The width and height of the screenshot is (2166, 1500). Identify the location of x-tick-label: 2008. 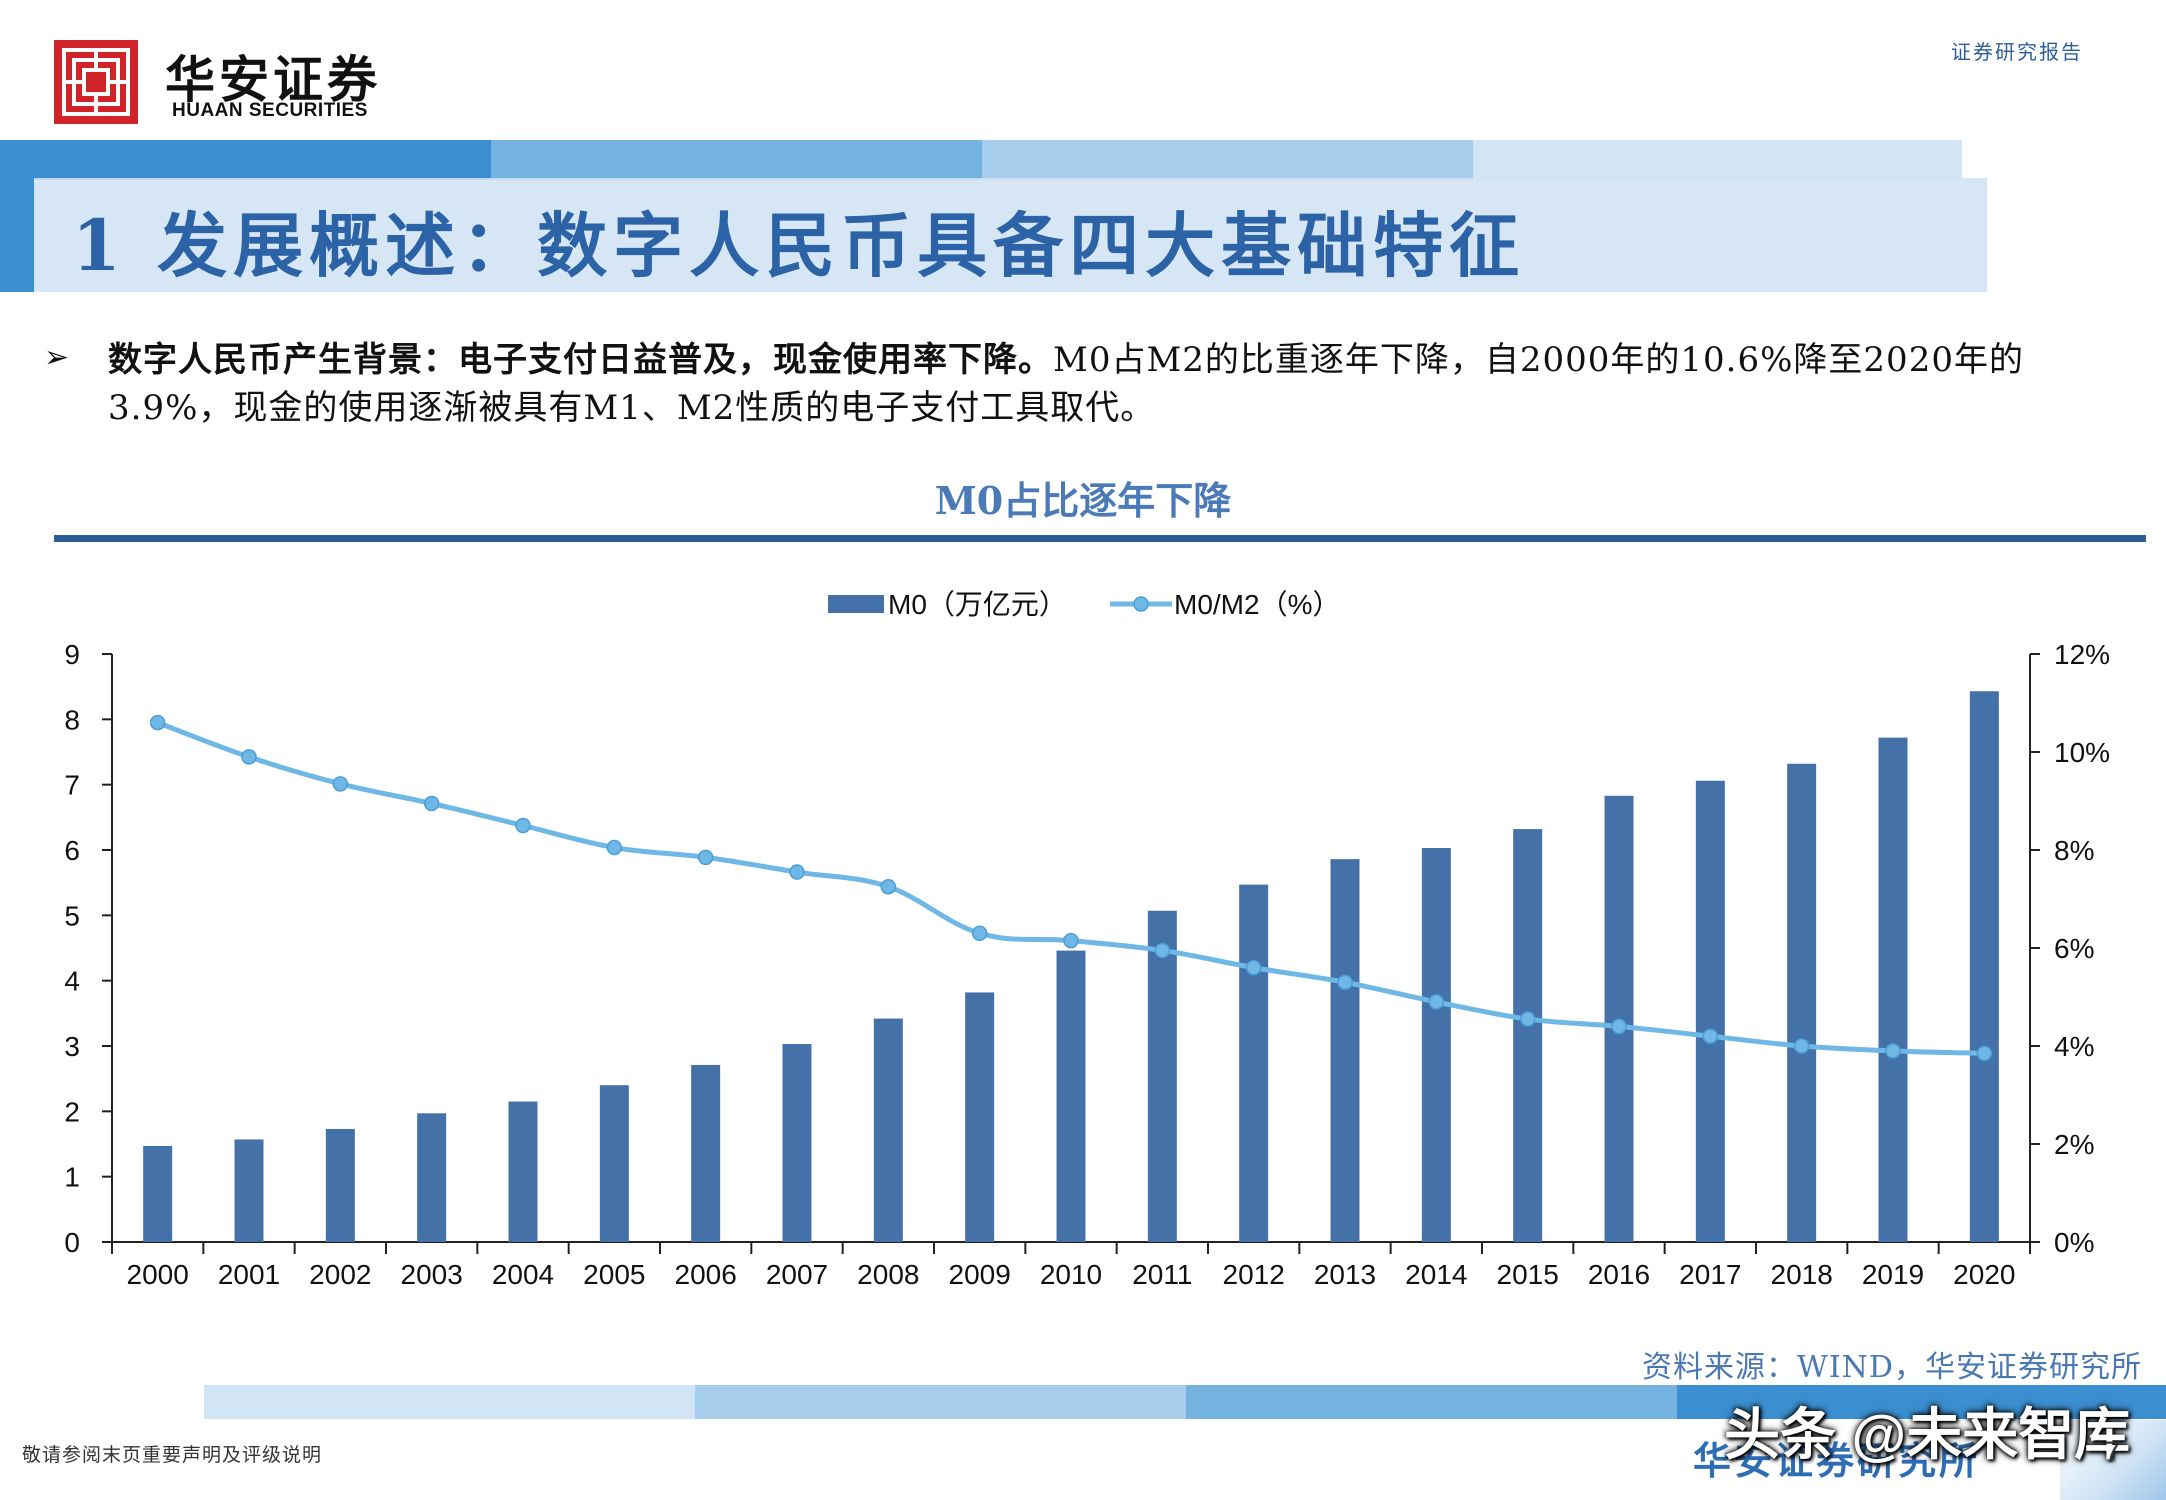
(888, 1274).